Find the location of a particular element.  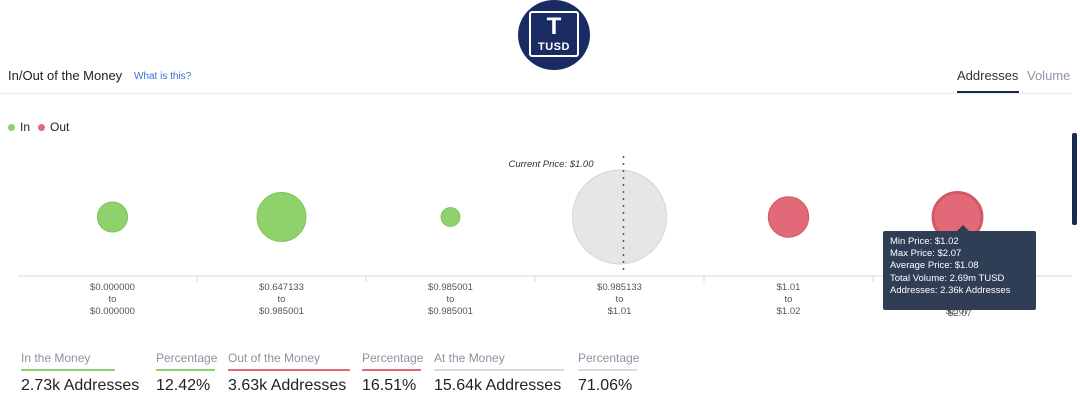

bucket-6-to-visible: $2.07 is located at coordinates (960, 313).